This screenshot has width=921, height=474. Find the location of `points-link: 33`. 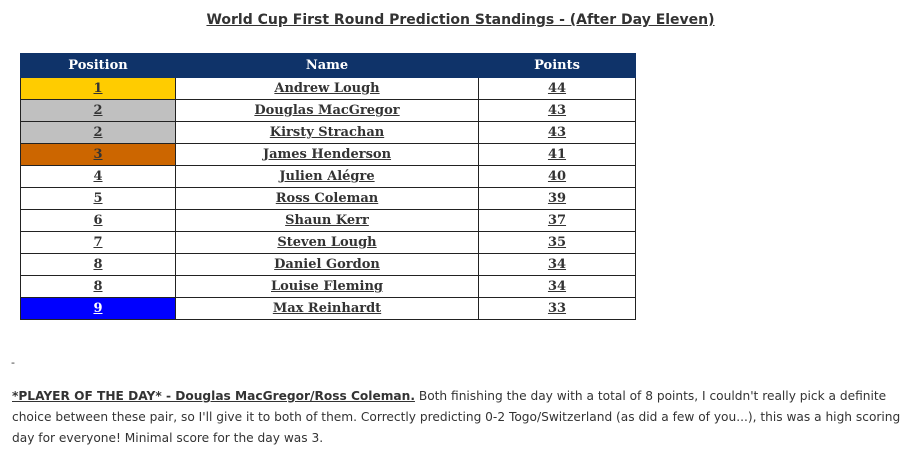

points-link: 33 is located at coordinates (557, 308).